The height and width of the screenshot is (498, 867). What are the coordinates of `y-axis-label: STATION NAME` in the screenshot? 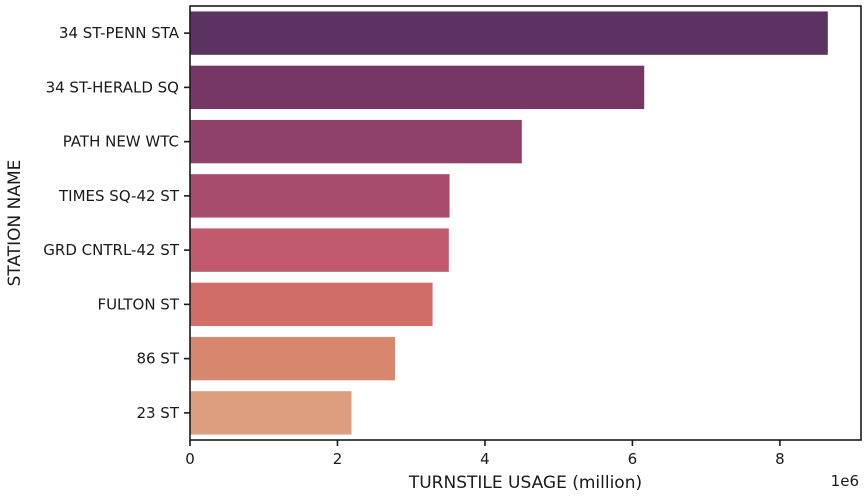 It's located at (15, 223).